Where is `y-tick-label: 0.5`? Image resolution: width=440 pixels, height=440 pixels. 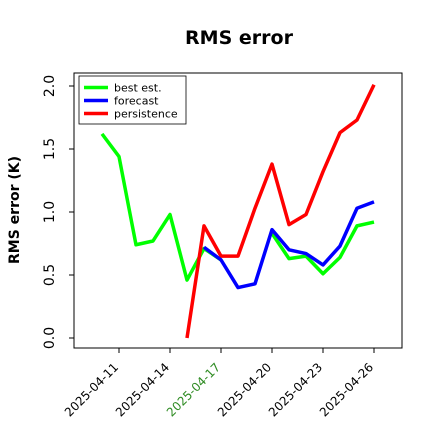 y-tick-label: 0.5 is located at coordinates (50, 275).